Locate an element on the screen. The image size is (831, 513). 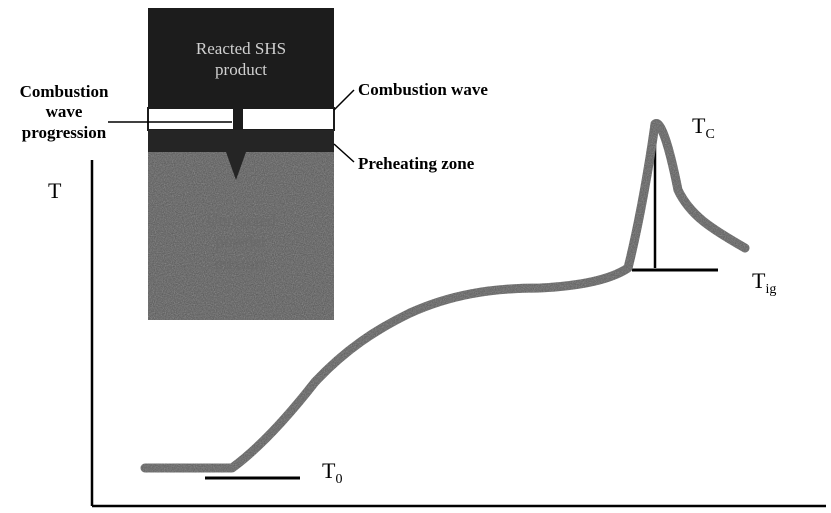
reacted-product-block is located at coordinates (241, 58).